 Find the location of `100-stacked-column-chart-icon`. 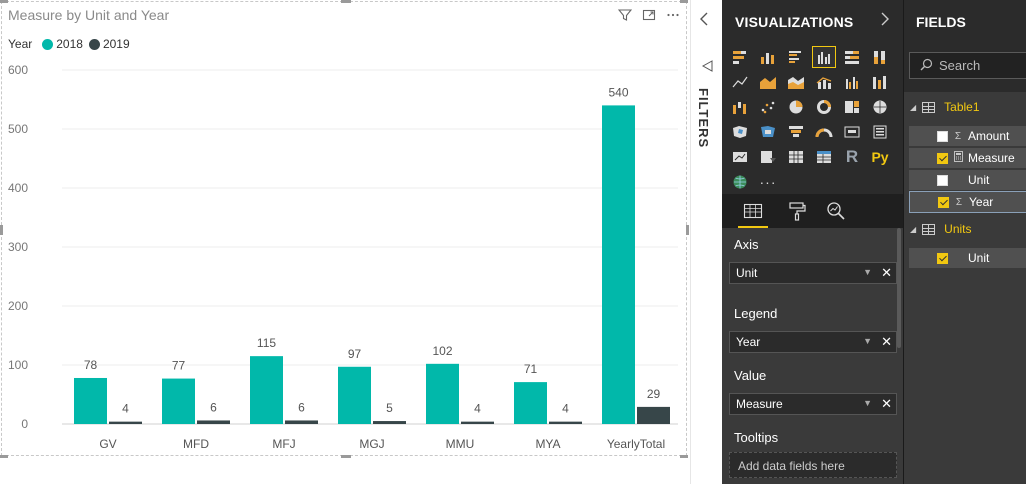

100-stacked-column-chart-icon is located at coordinates (880, 57).